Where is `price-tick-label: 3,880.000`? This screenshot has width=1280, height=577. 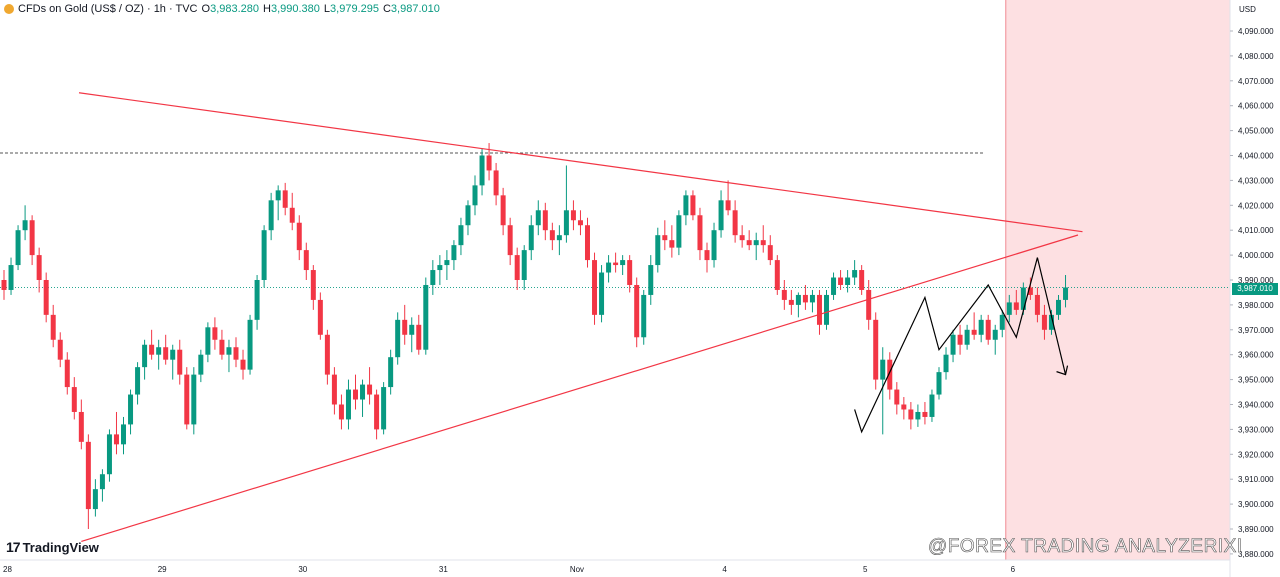 price-tick-label: 3,880.000 is located at coordinates (1256, 554).